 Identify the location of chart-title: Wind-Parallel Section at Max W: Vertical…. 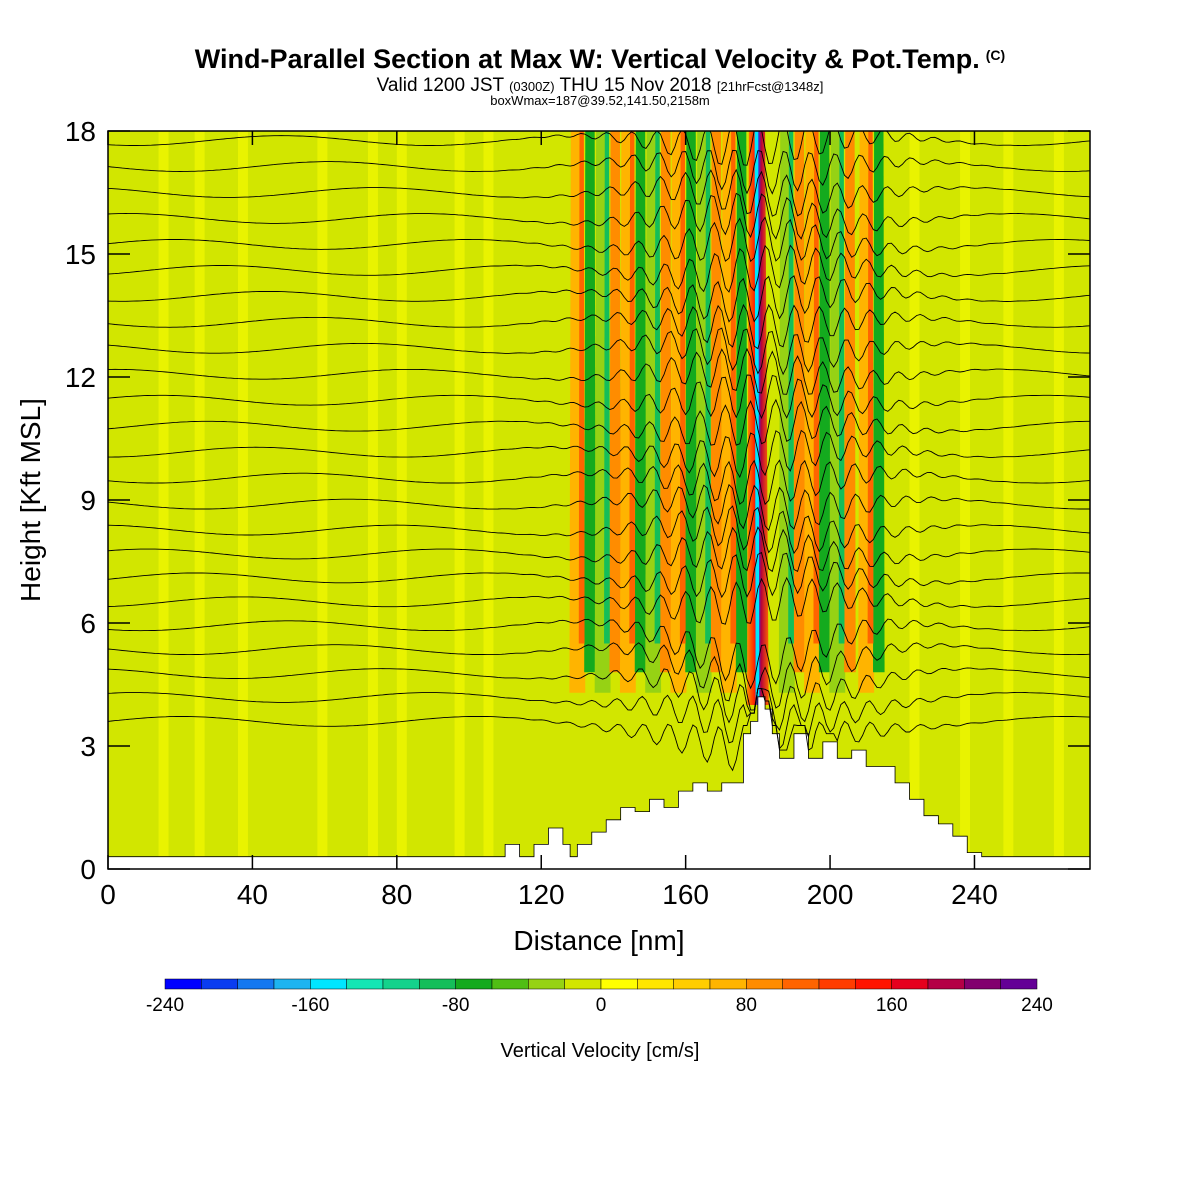
(600, 59).